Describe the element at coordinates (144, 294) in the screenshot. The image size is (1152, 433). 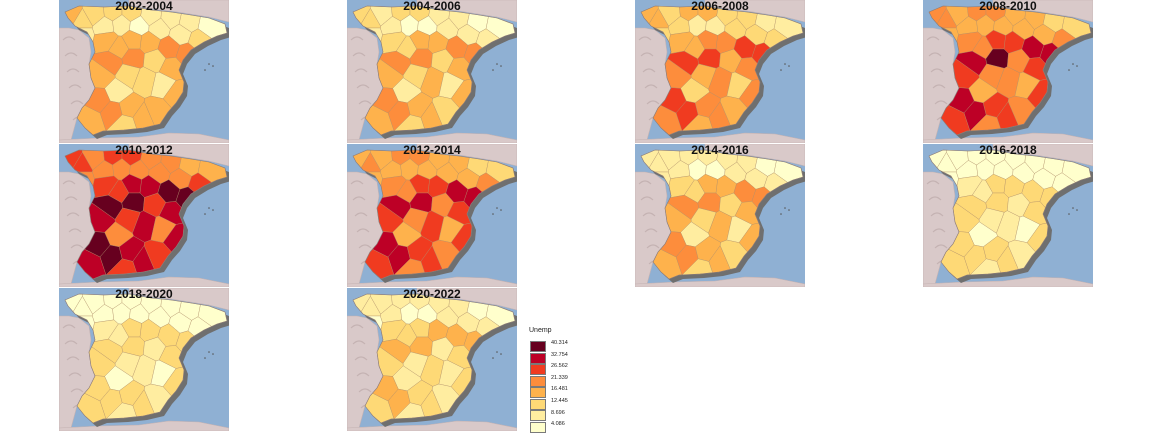
I see `panel-title: 2018-2020` at that location.